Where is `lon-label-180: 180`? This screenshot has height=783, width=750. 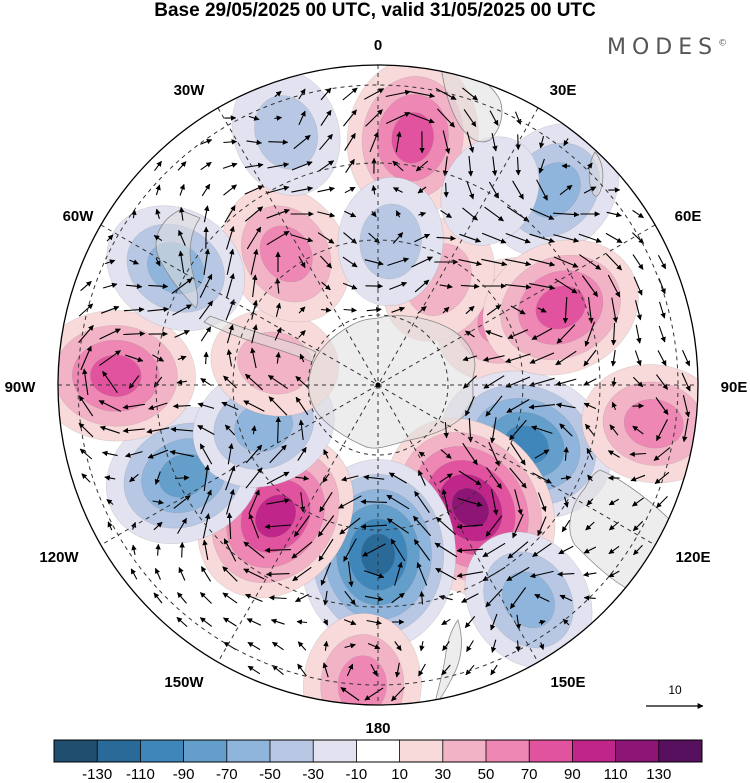 lon-label-180: 180 is located at coordinates (377, 728).